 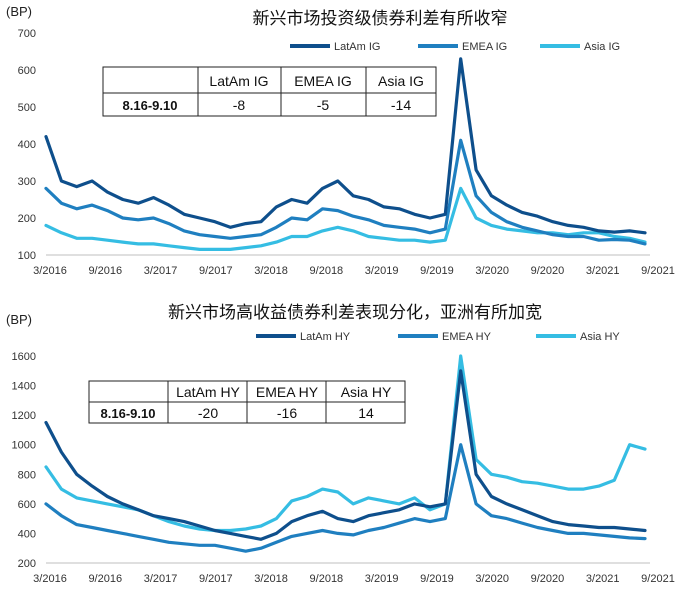 I want to click on hy-x-tick-label: 9/2021, so click(x=658, y=579).